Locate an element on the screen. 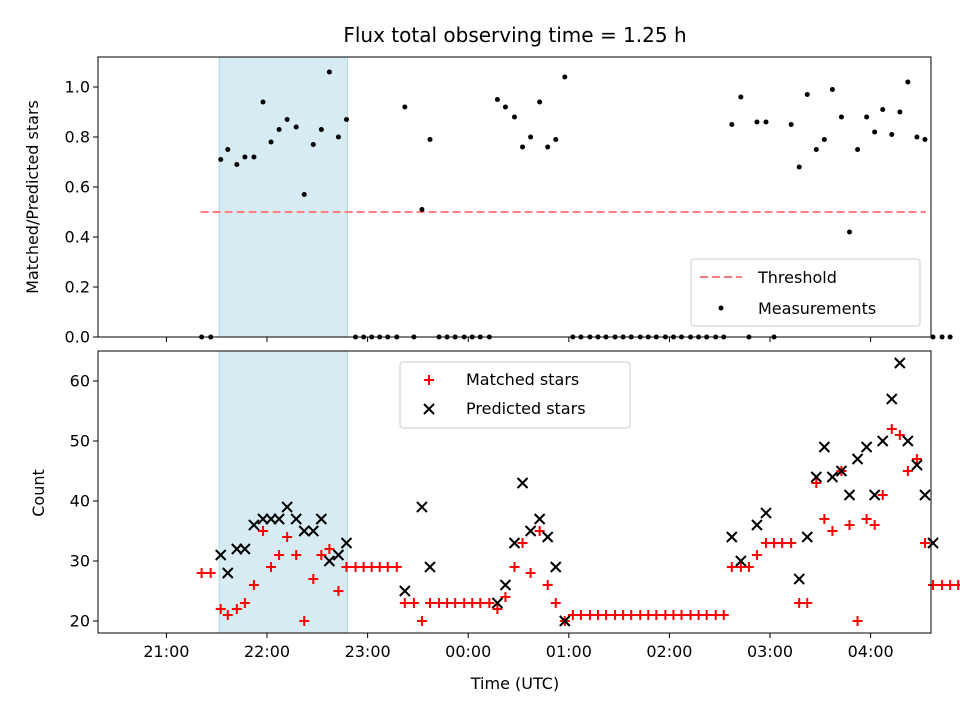 This screenshot has width=960, height=720. ratio-highlight-band is located at coordinates (283, 197).